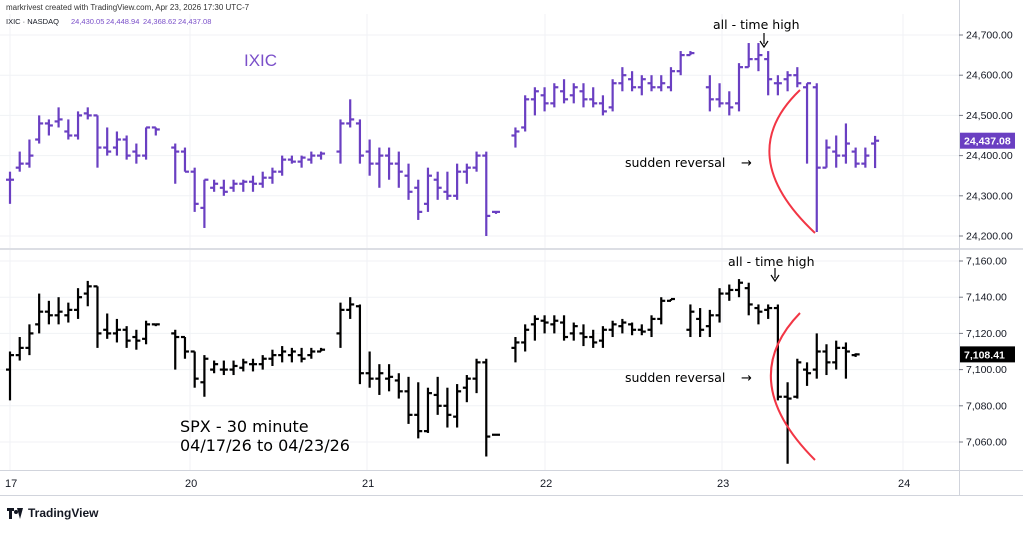 This screenshot has height=535, width=1023. What do you see at coordinates (771, 261) in the screenshot?
I see `spx-ath-label: all - time high` at bounding box center [771, 261].